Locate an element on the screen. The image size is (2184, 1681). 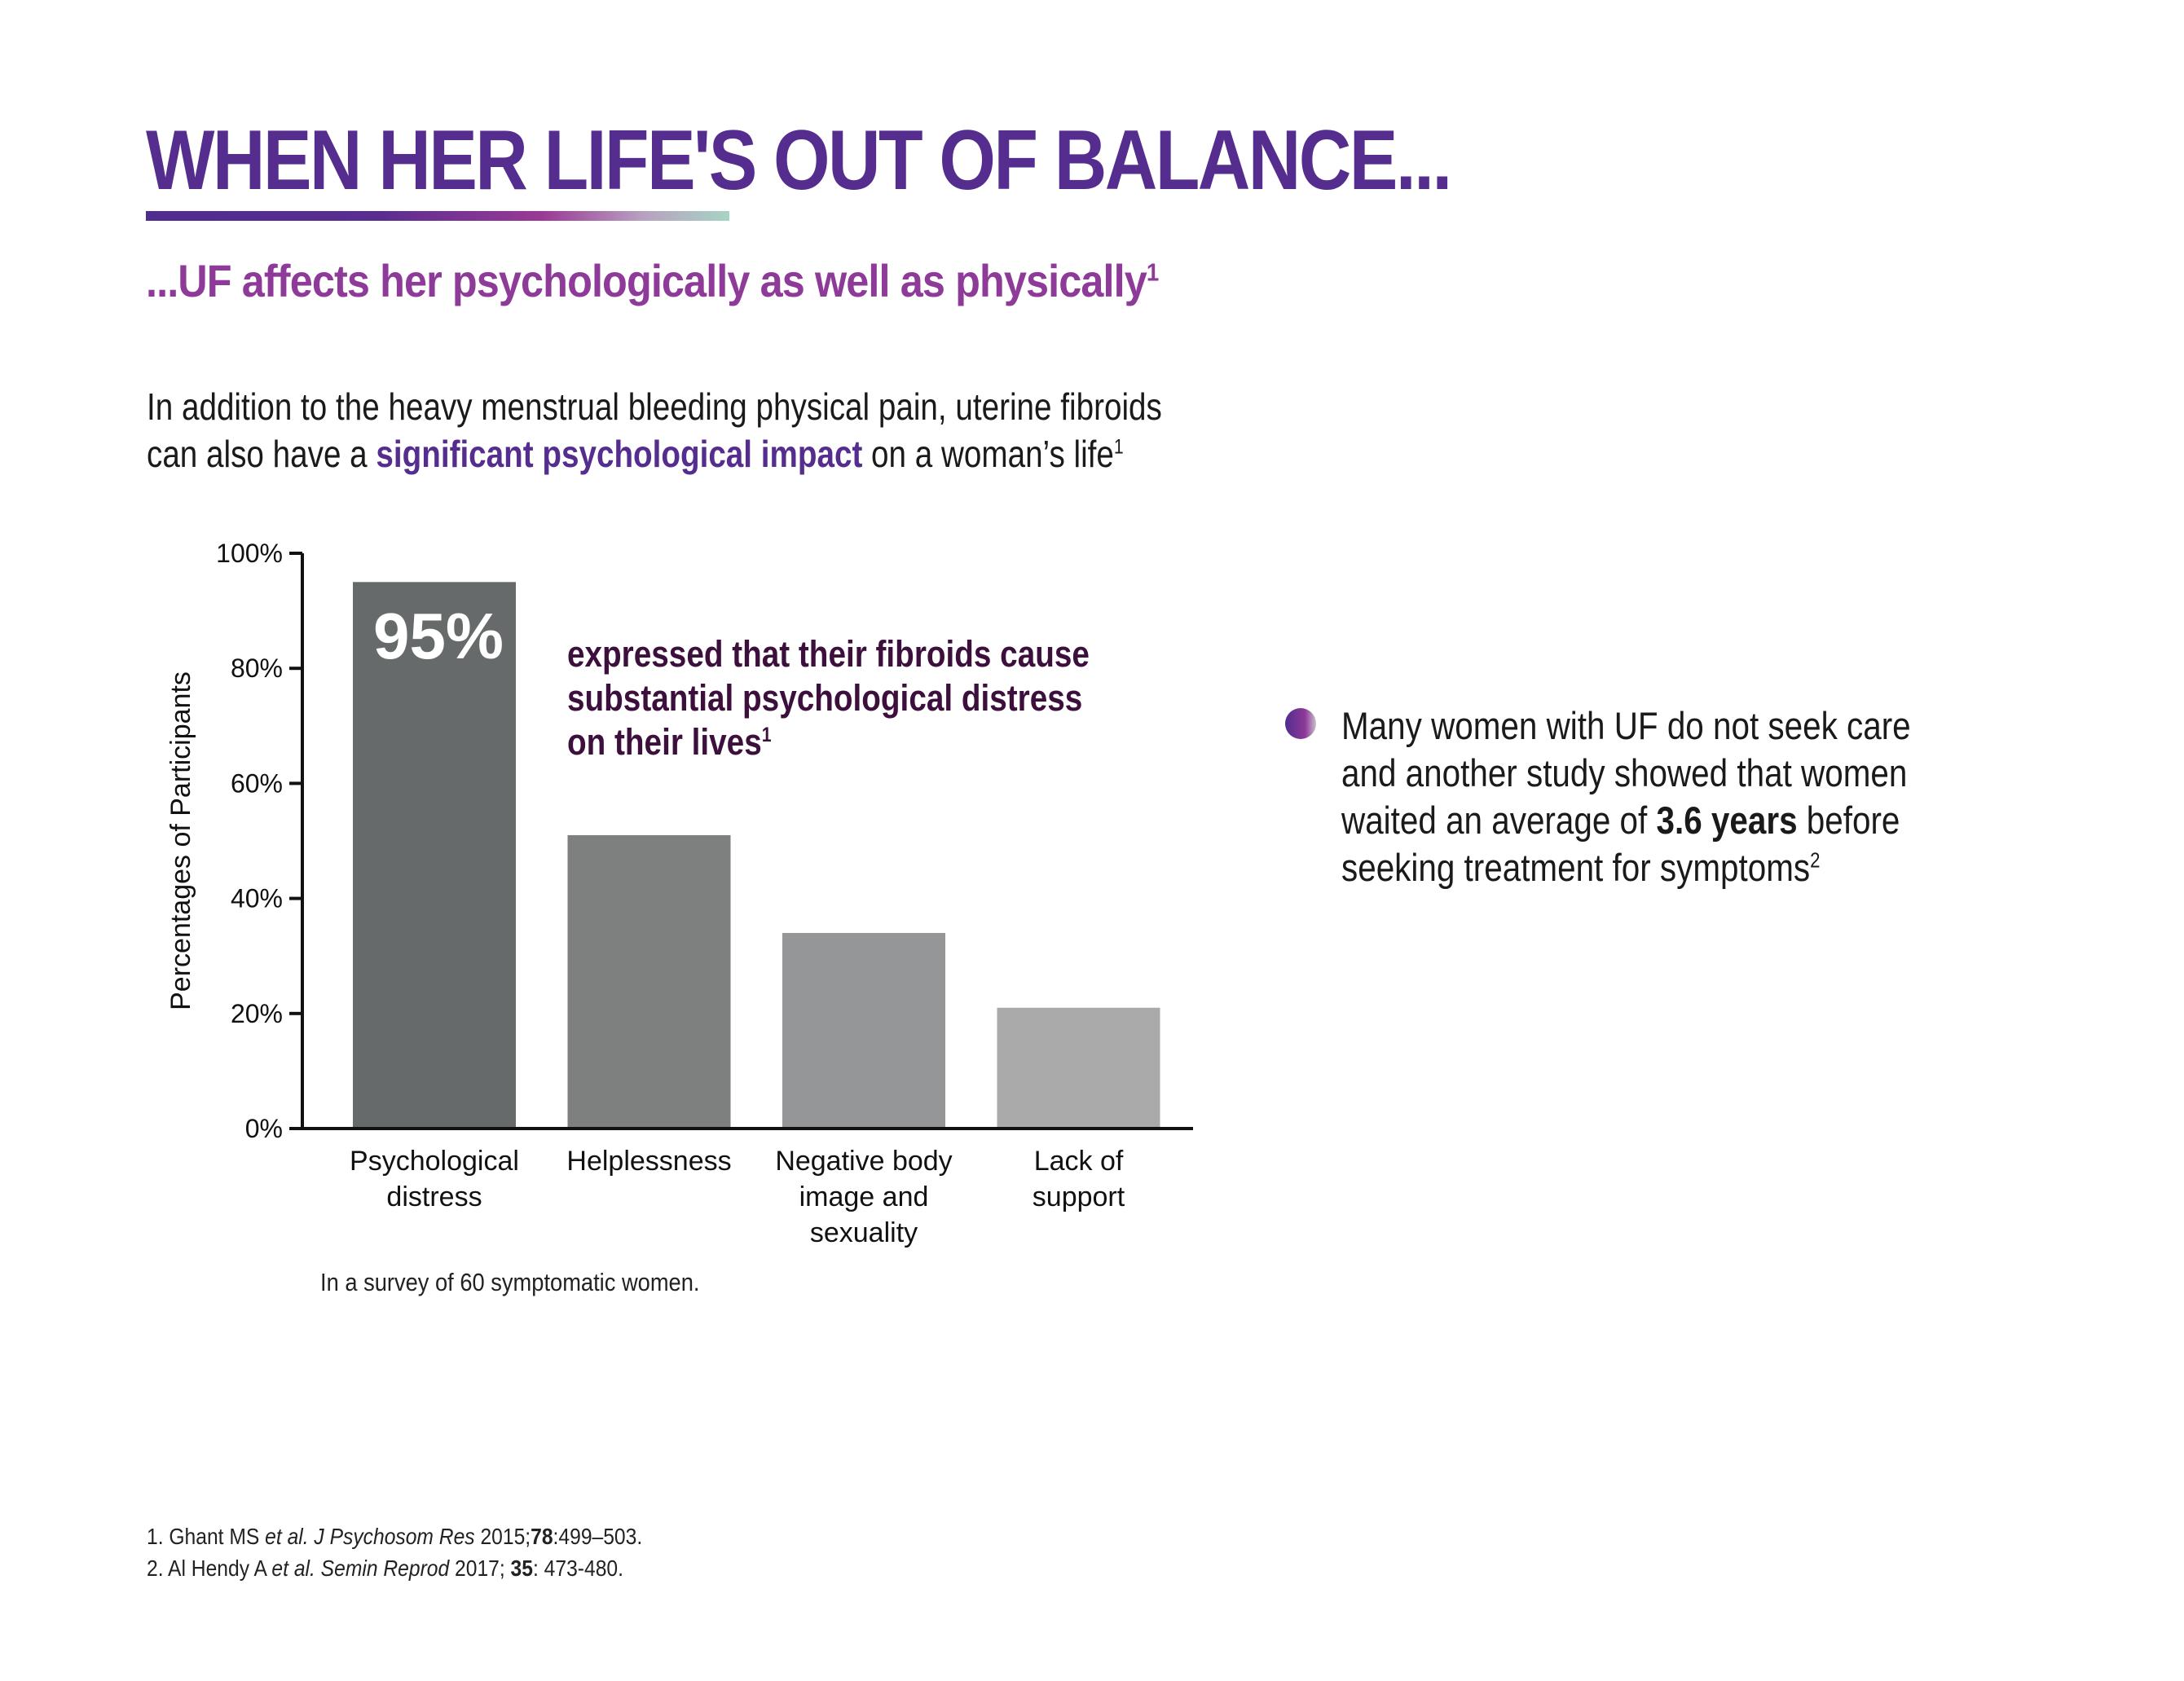
y-tick-label: 80% is located at coordinates (257, 668).